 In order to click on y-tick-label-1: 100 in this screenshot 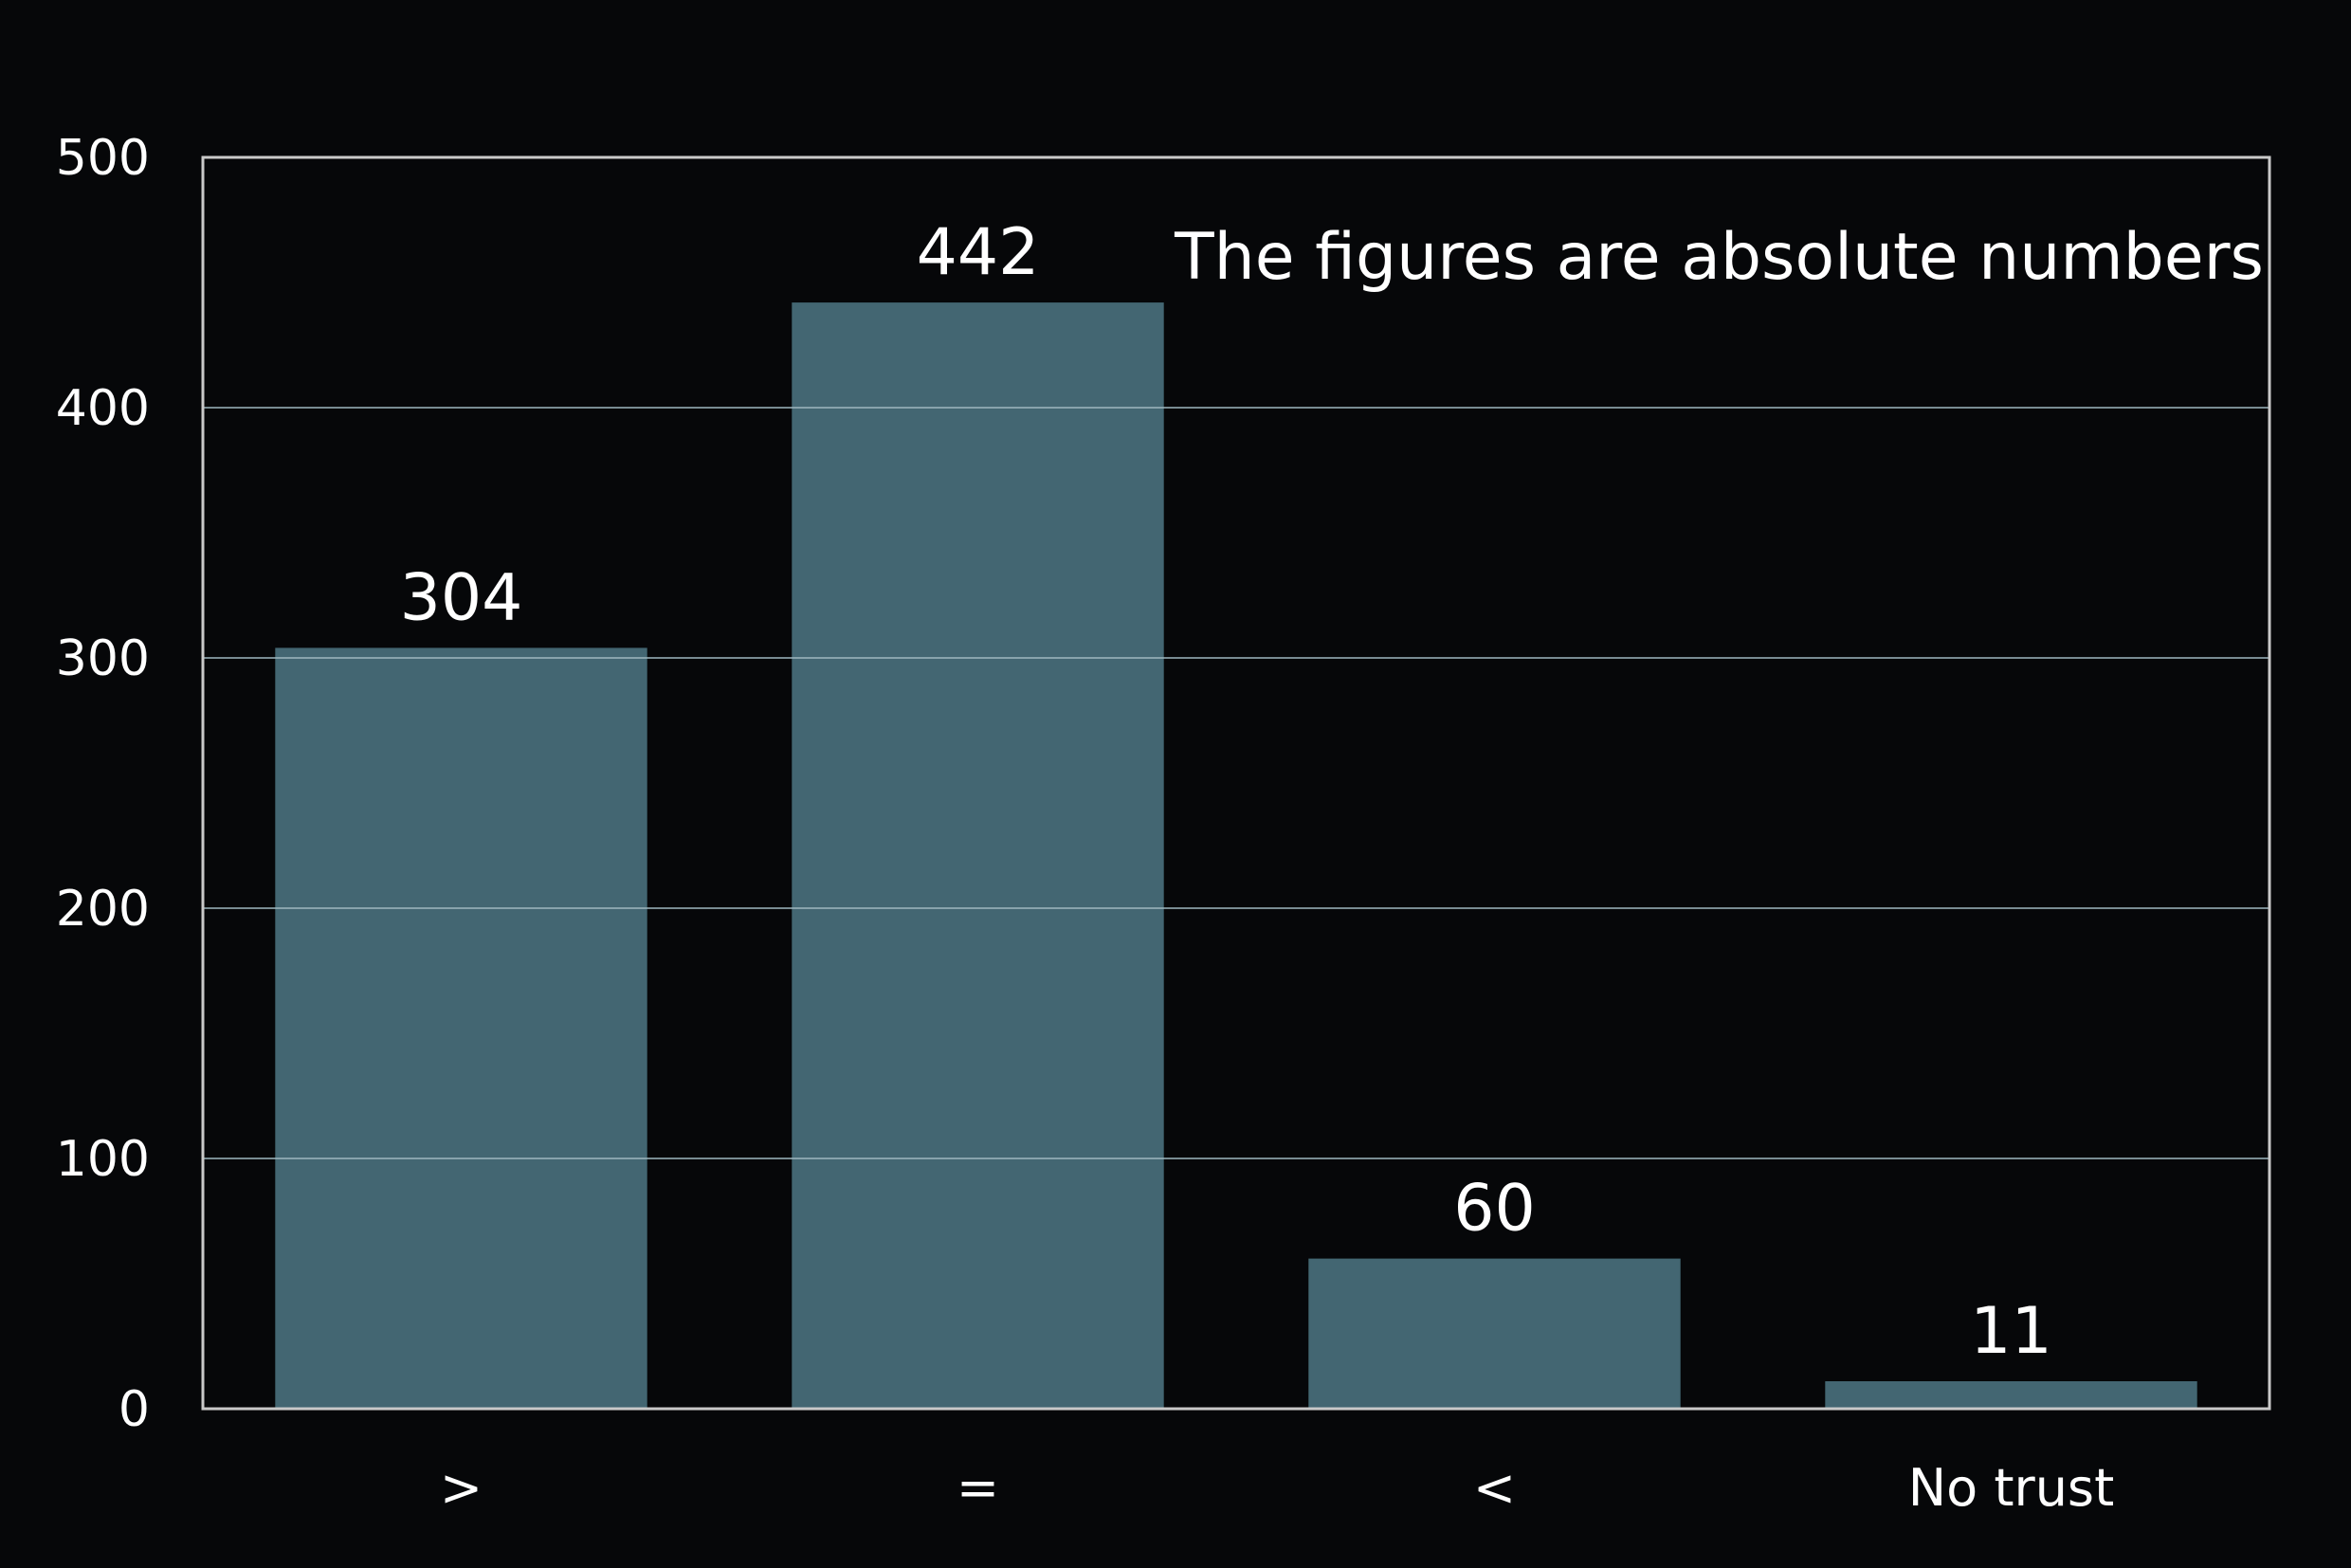, I will do `click(103, 1159)`.